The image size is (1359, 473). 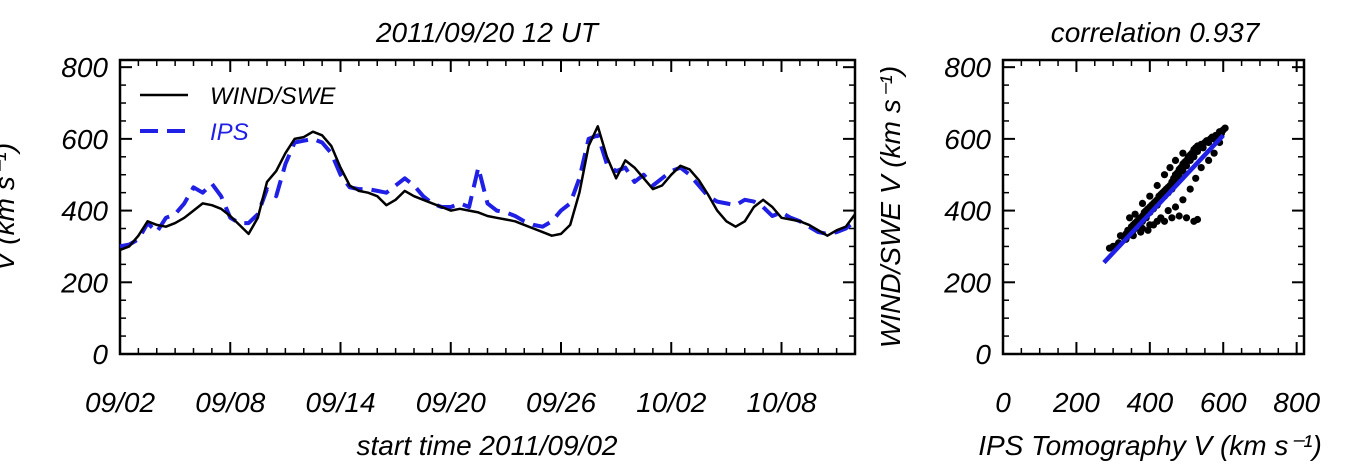 I want to click on ts-y-tick-label: 800, so click(x=84, y=67).